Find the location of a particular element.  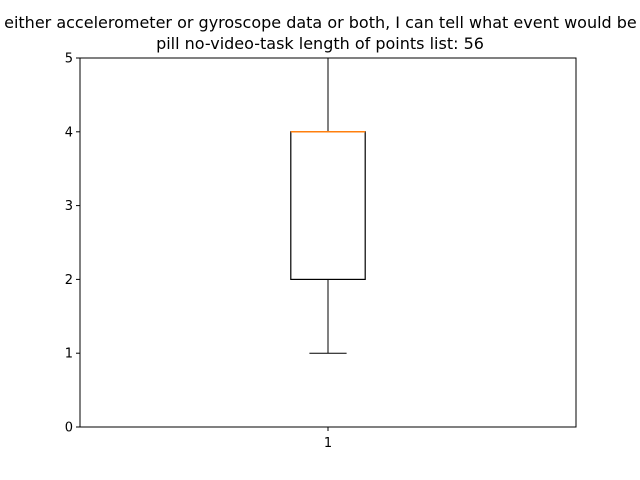

y-tick-label: 4 is located at coordinates (69, 132).